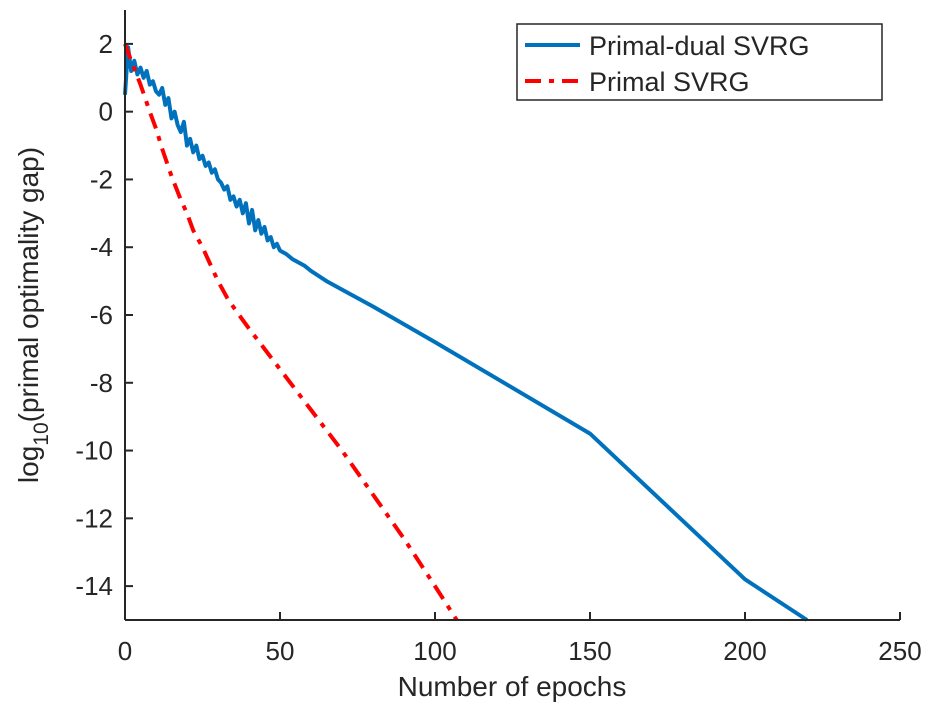  What do you see at coordinates (28, 284) in the screenshot?
I see `y-axis-label-suffix: (primal optimality gap)` at bounding box center [28, 284].